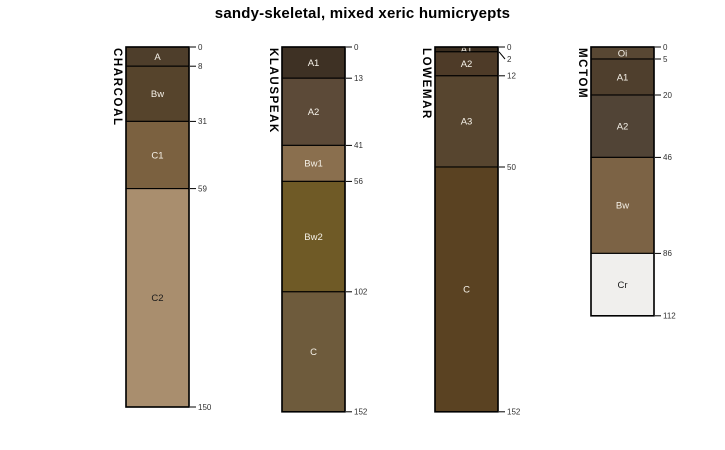 The width and height of the screenshot is (725, 450). Describe the element at coordinates (200, 66) in the screenshot. I see `depth-label: 8` at that location.